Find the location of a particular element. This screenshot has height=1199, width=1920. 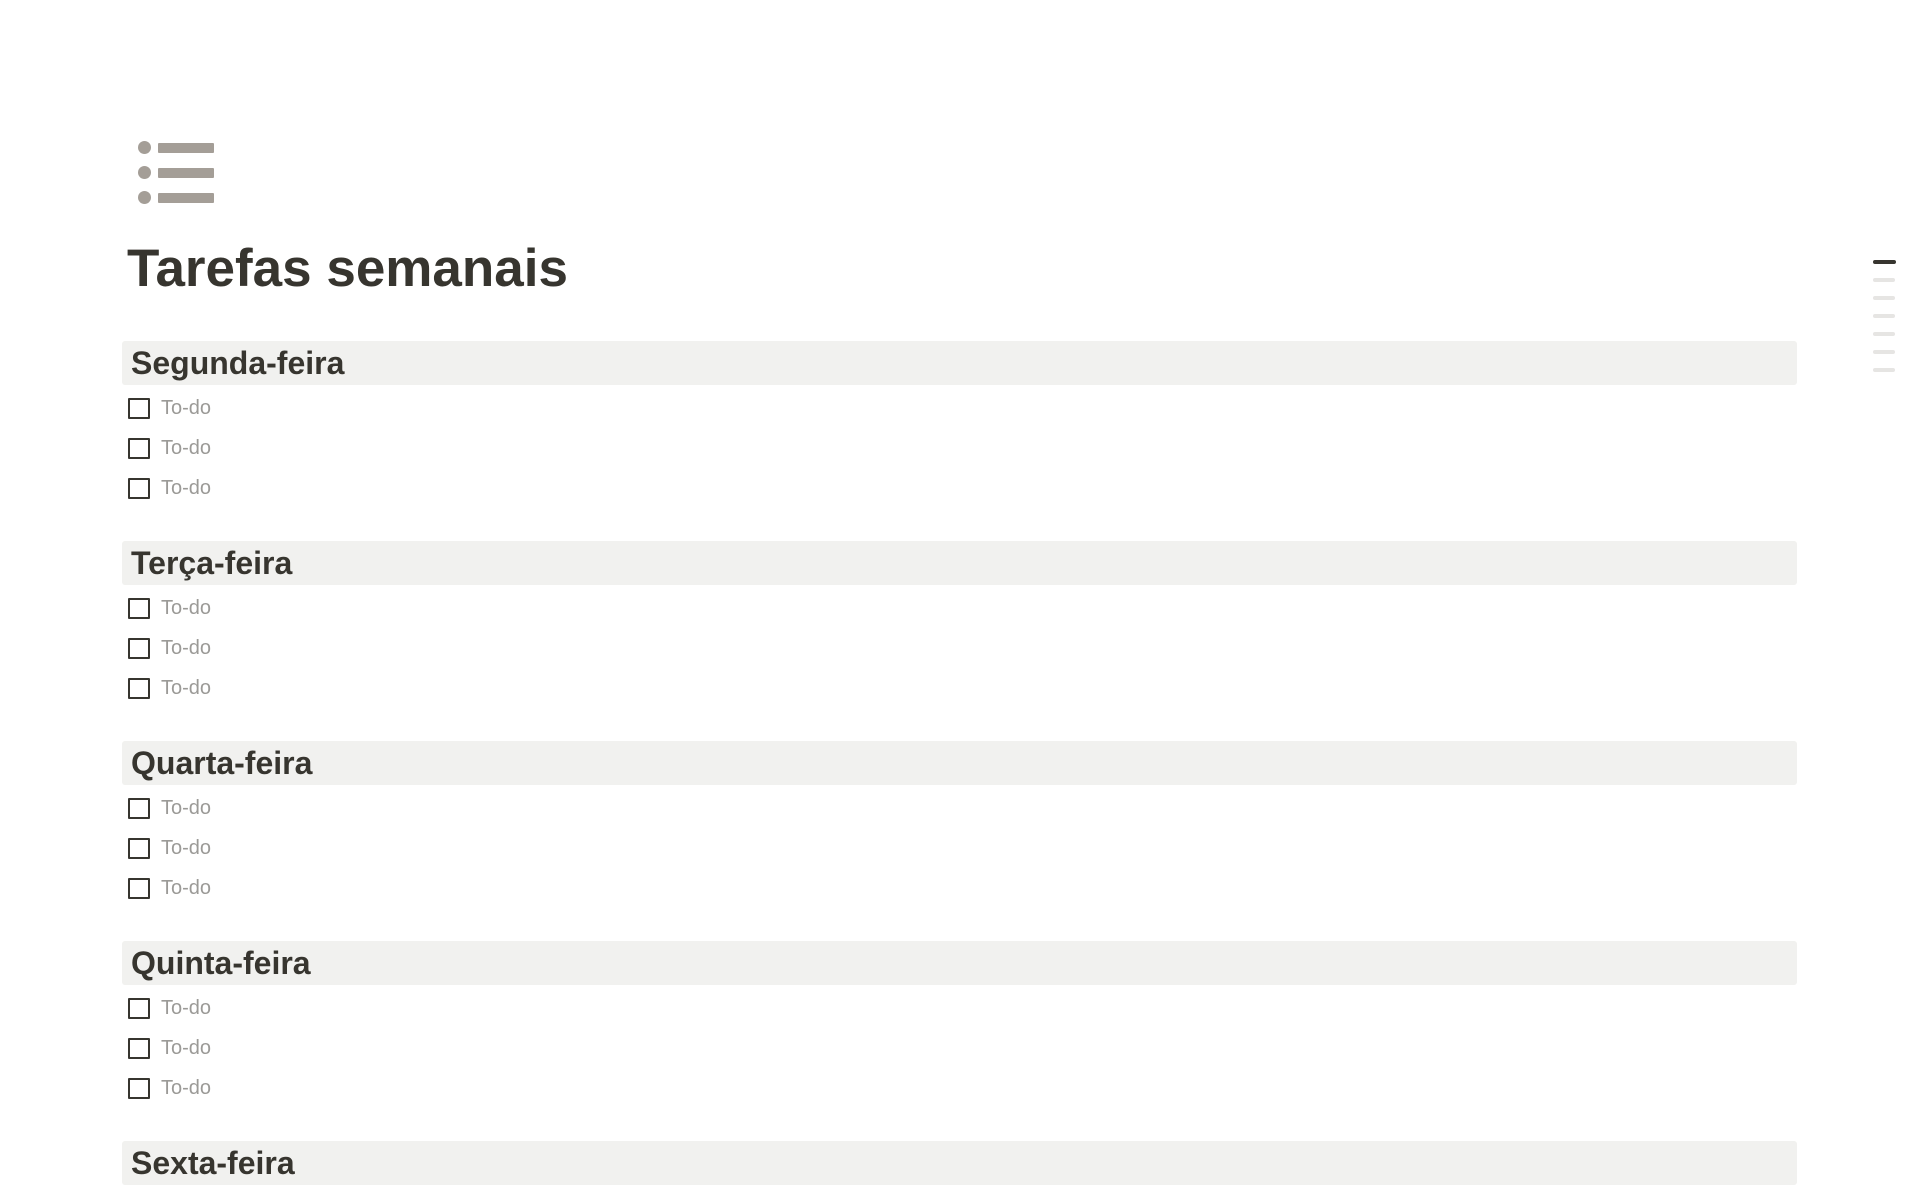

section-heading-tuesday: Terça-feira is located at coordinates (959, 563).